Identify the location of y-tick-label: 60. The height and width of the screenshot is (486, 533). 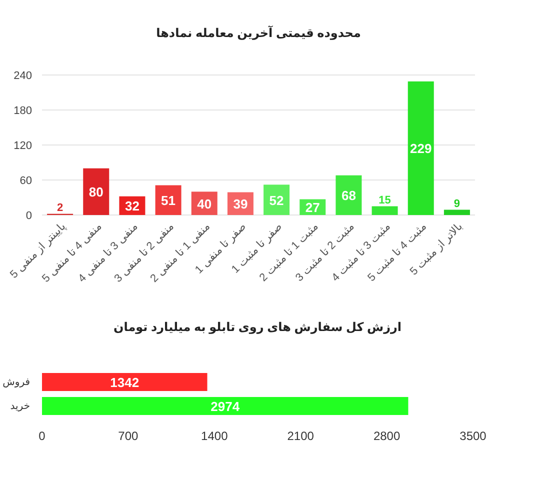
(26, 181).